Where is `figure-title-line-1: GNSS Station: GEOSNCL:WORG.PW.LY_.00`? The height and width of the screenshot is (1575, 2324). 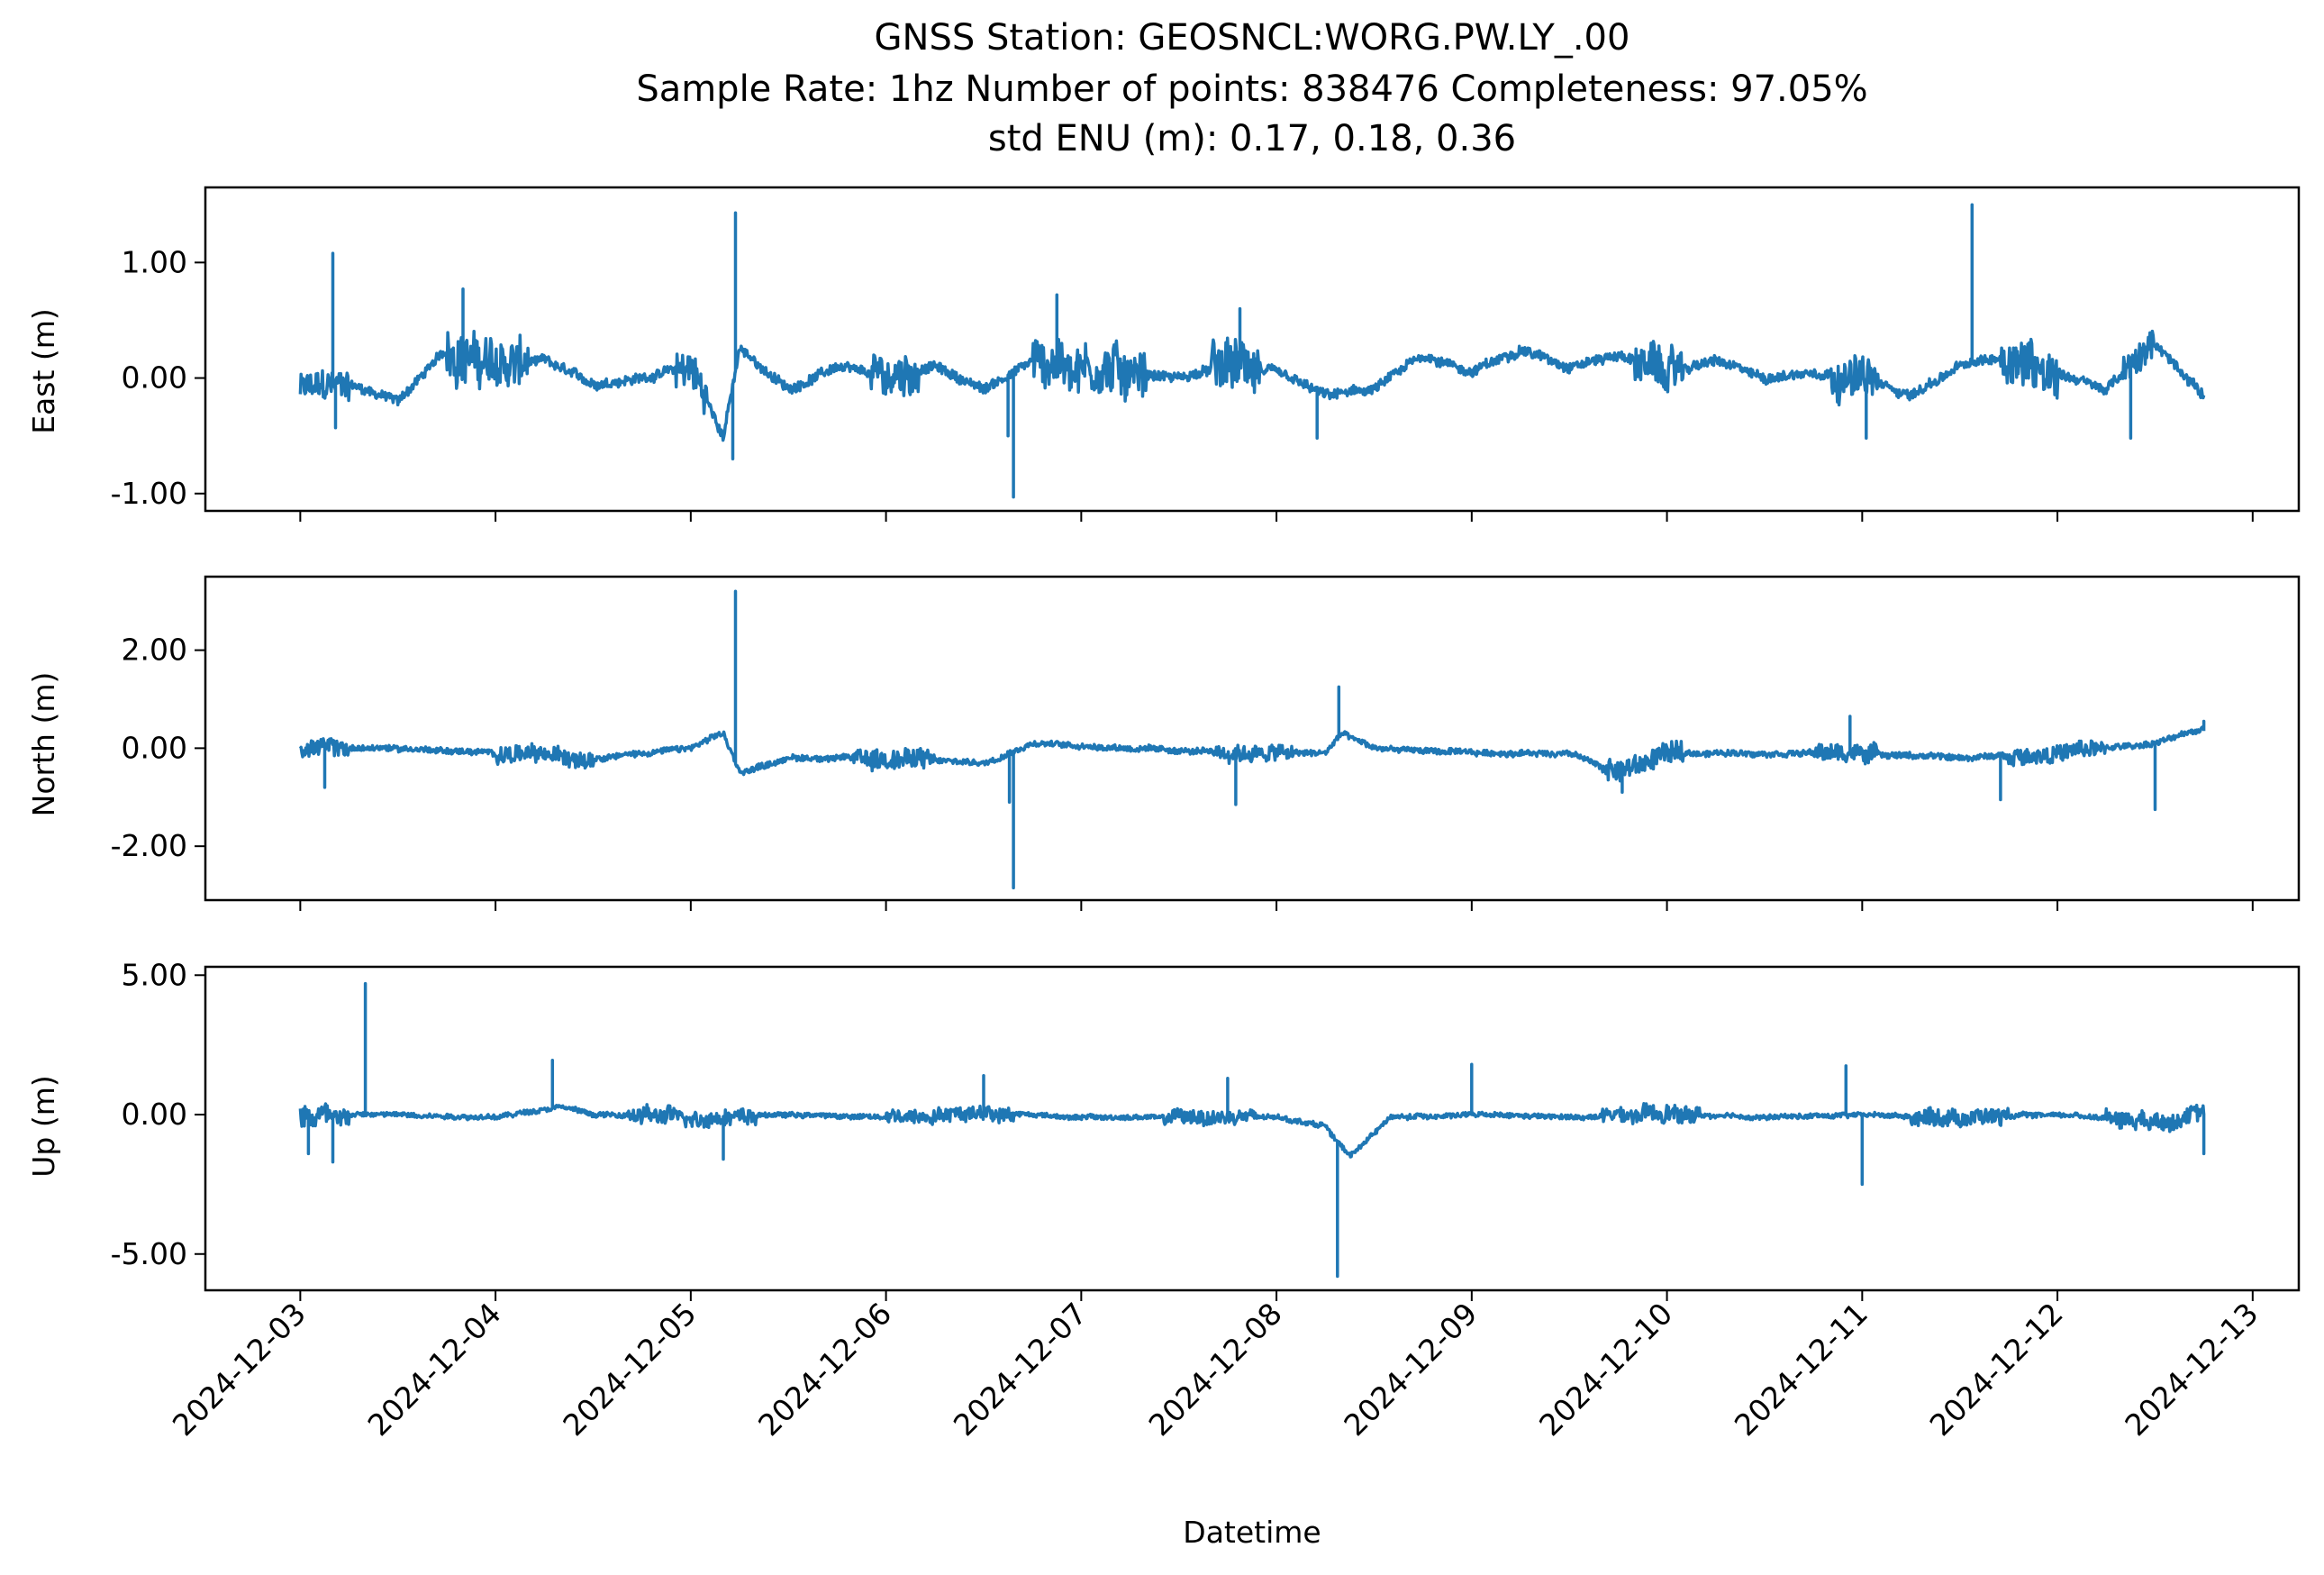
figure-title-line-1: GNSS Station: GEOSNCL:WORG.PW.LY_.00 is located at coordinates (1252, 38).